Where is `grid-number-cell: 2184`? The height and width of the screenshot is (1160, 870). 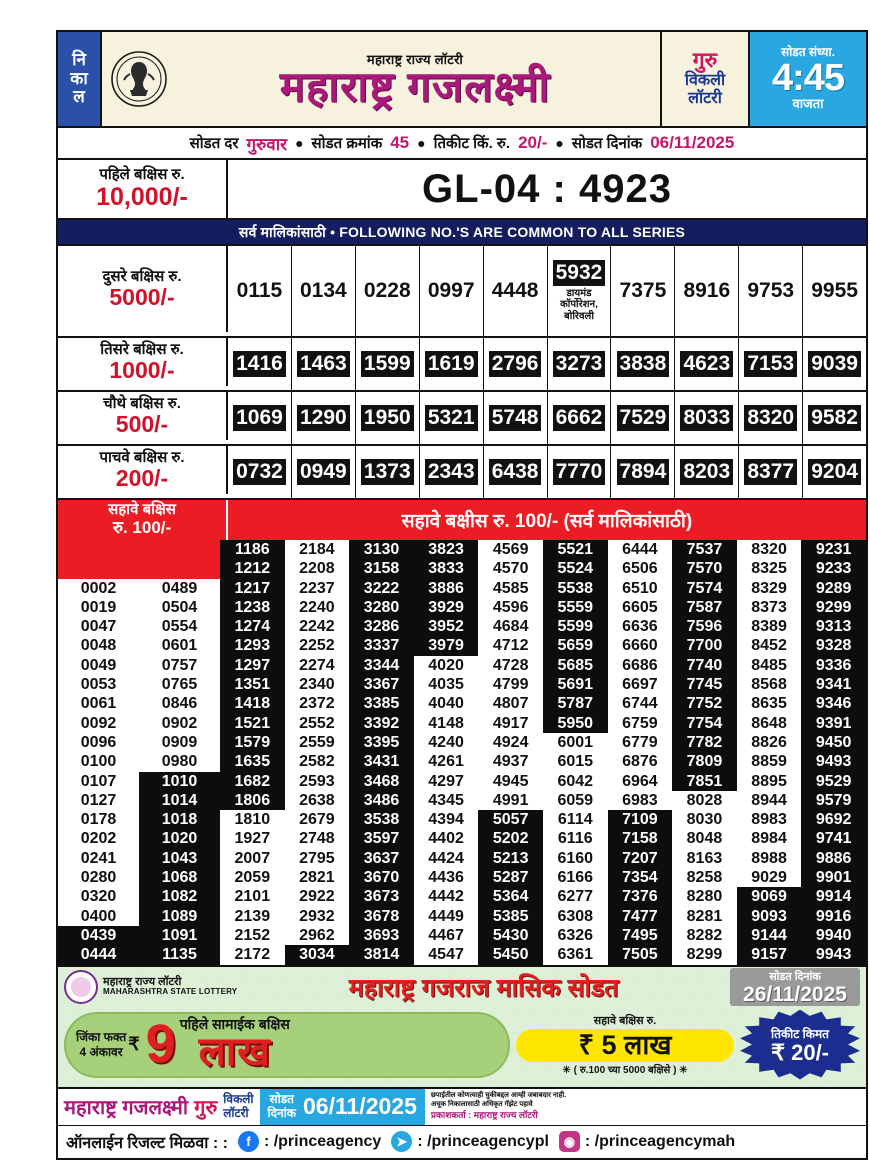
grid-number-cell: 2184 is located at coordinates (317, 550).